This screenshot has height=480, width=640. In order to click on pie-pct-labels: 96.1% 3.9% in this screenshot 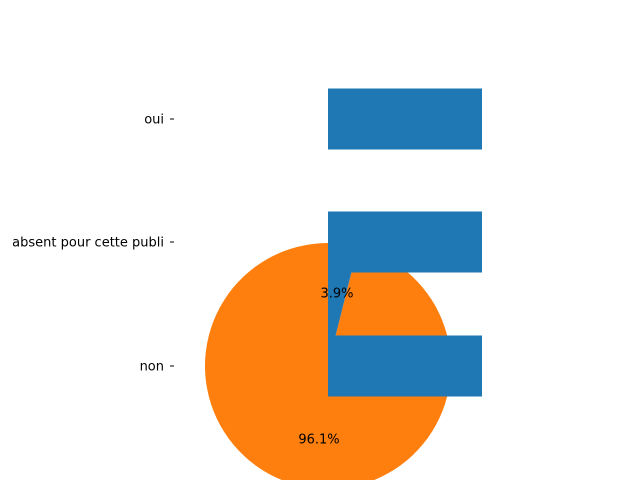, I will do `click(325, 366)`.